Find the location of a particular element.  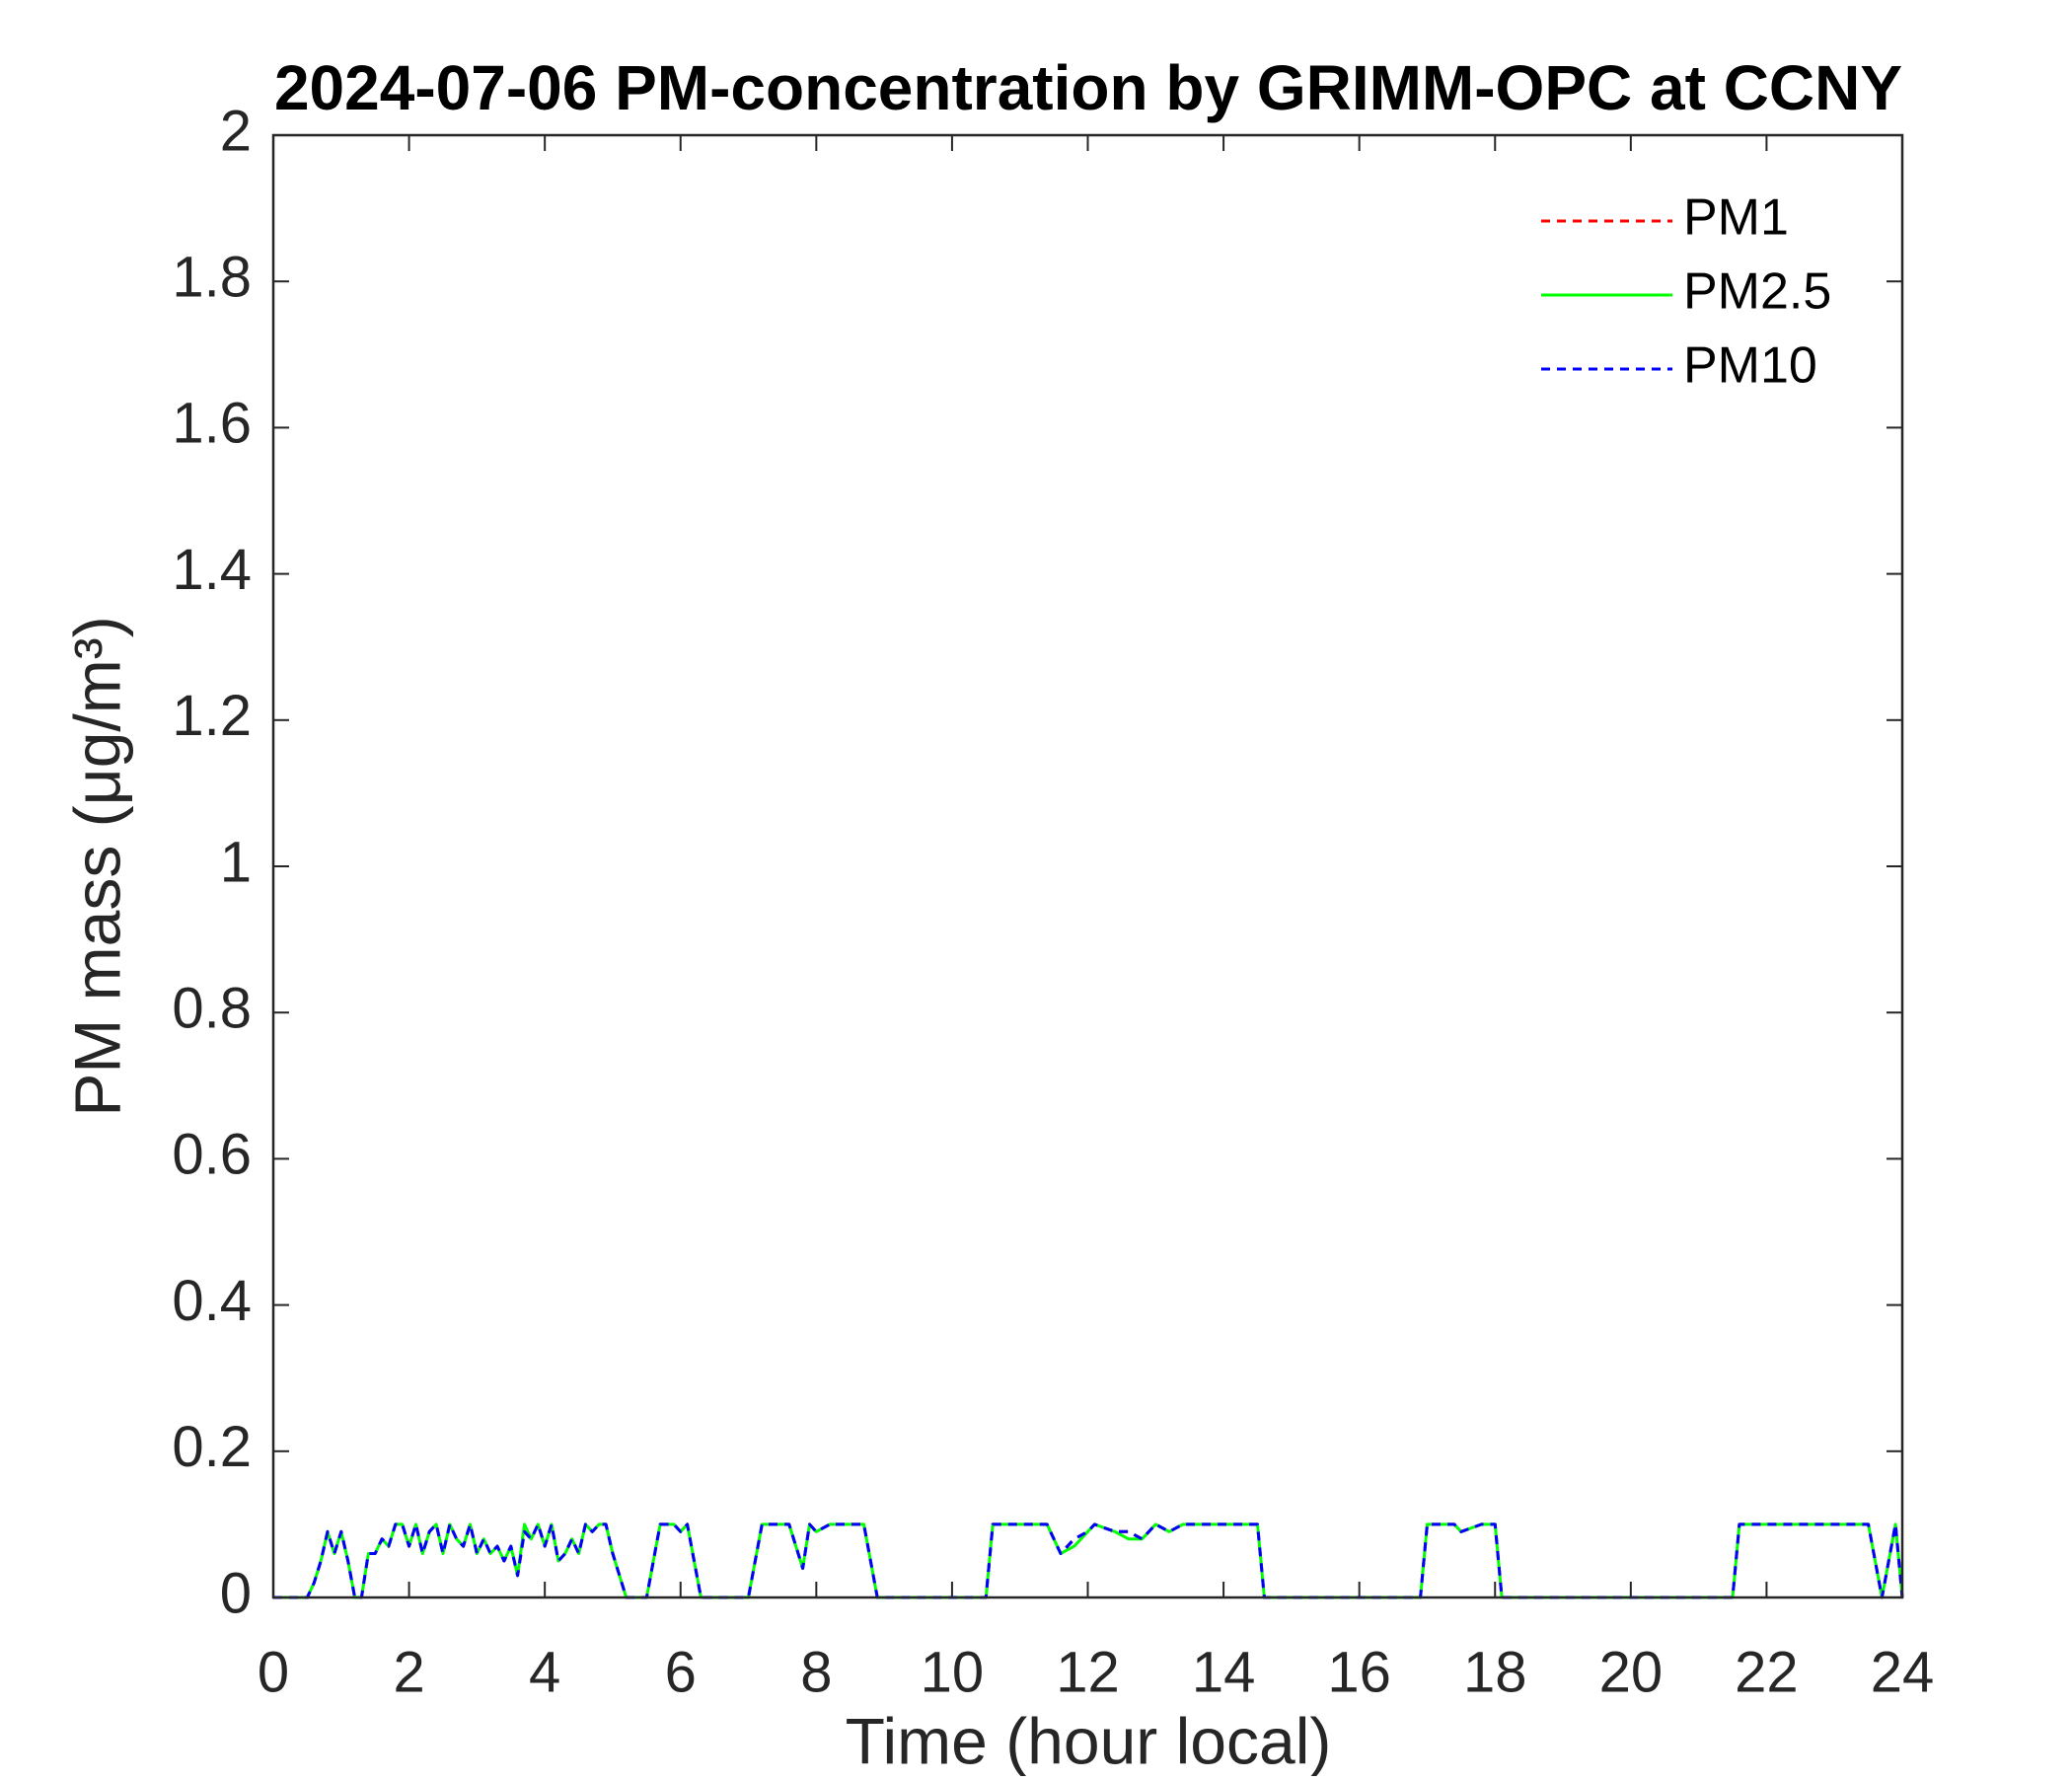

x-tick-label: 0 is located at coordinates (274, 1672).